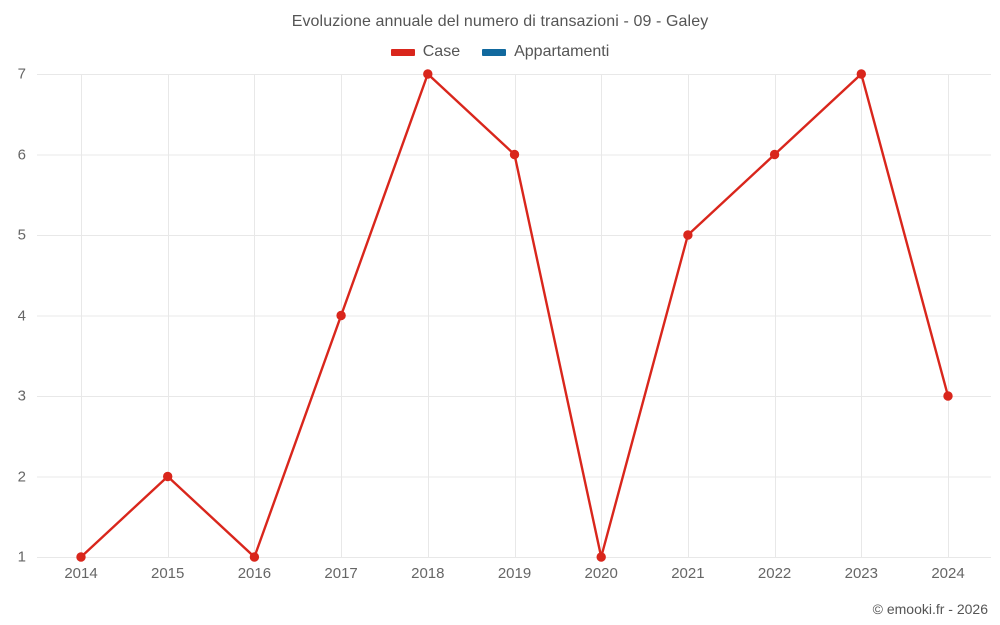 This screenshot has height=625, width=1000. What do you see at coordinates (930, 609) in the screenshot?
I see `copyright-credit: © emooki.fr - 2026` at bounding box center [930, 609].